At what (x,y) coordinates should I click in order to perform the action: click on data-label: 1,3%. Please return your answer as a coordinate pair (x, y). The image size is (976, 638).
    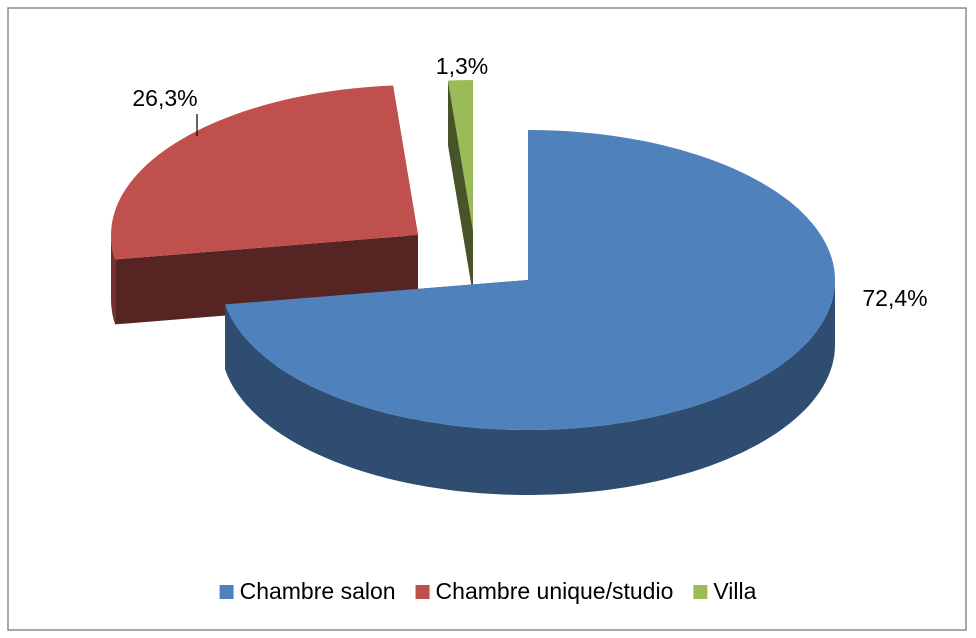
    Looking at the image, I should click on (462, 66).